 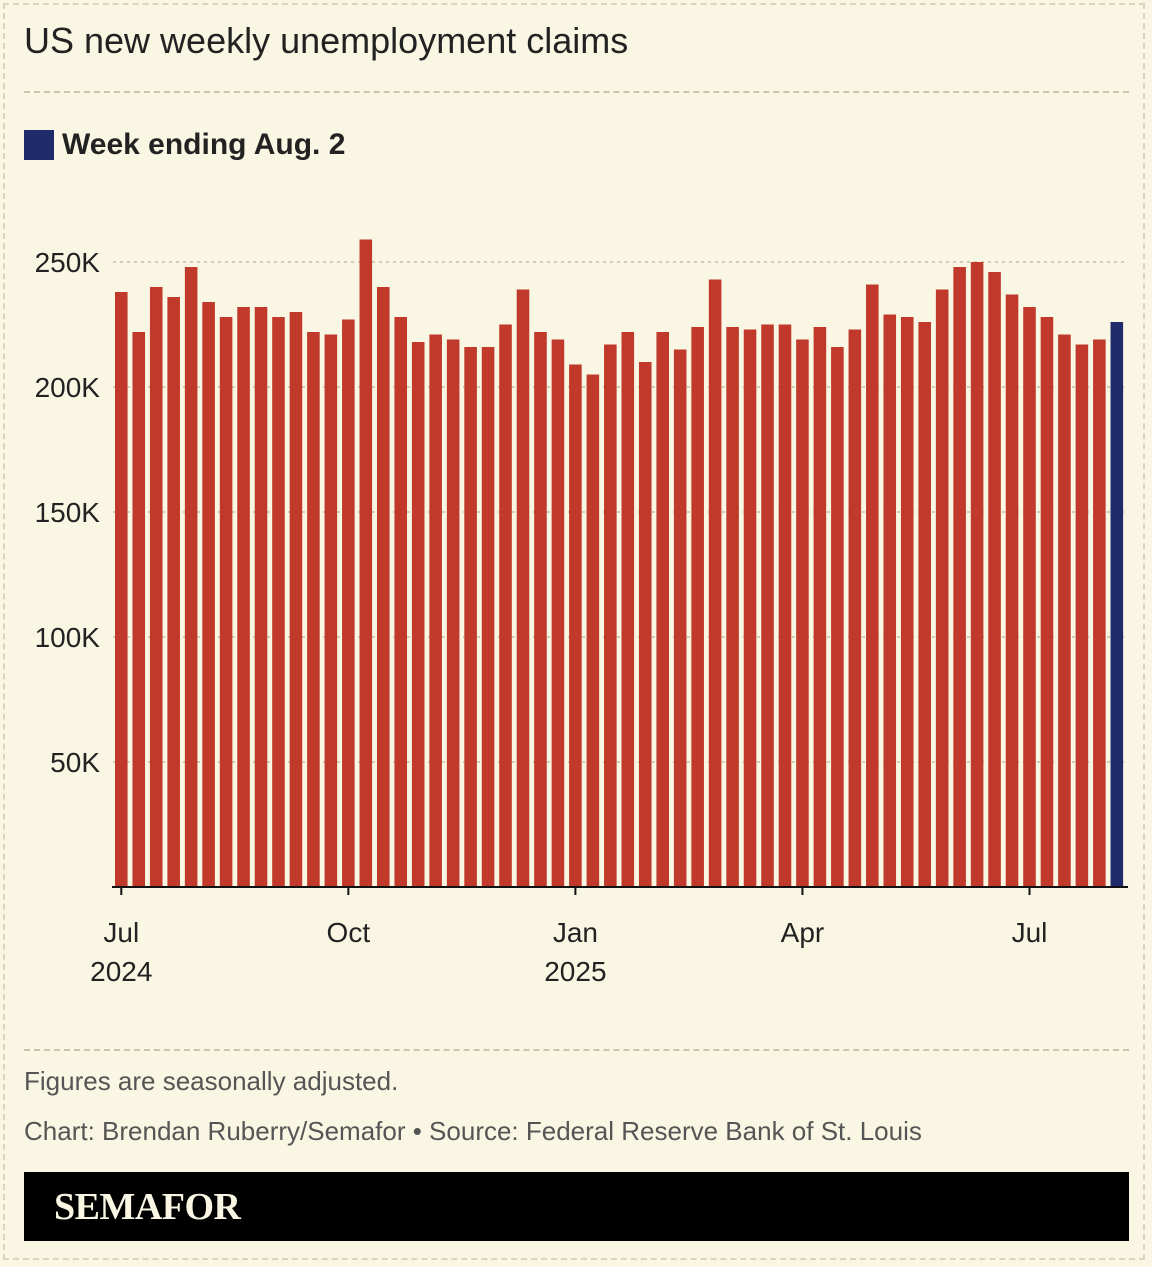 What do you see at coordinates (204, 144) in the screenshot?
I see `legend-label: Week ending Aug. 2` at bounding box center [204, 144].